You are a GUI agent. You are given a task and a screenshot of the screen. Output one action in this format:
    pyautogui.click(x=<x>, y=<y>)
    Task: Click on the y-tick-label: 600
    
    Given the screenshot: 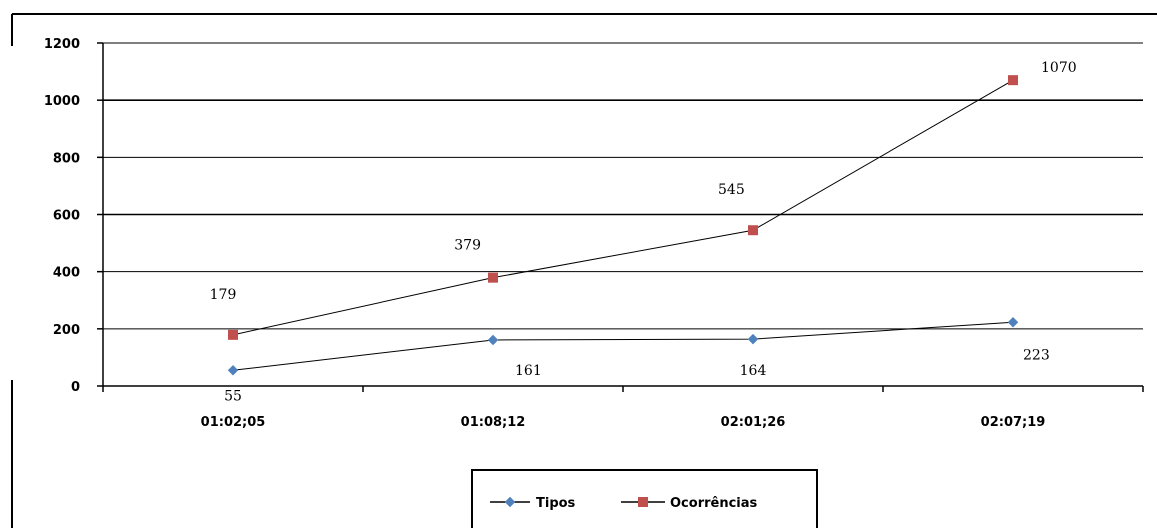 What is the action you would take?
    pyautogui.click(x=66, y=216)
    